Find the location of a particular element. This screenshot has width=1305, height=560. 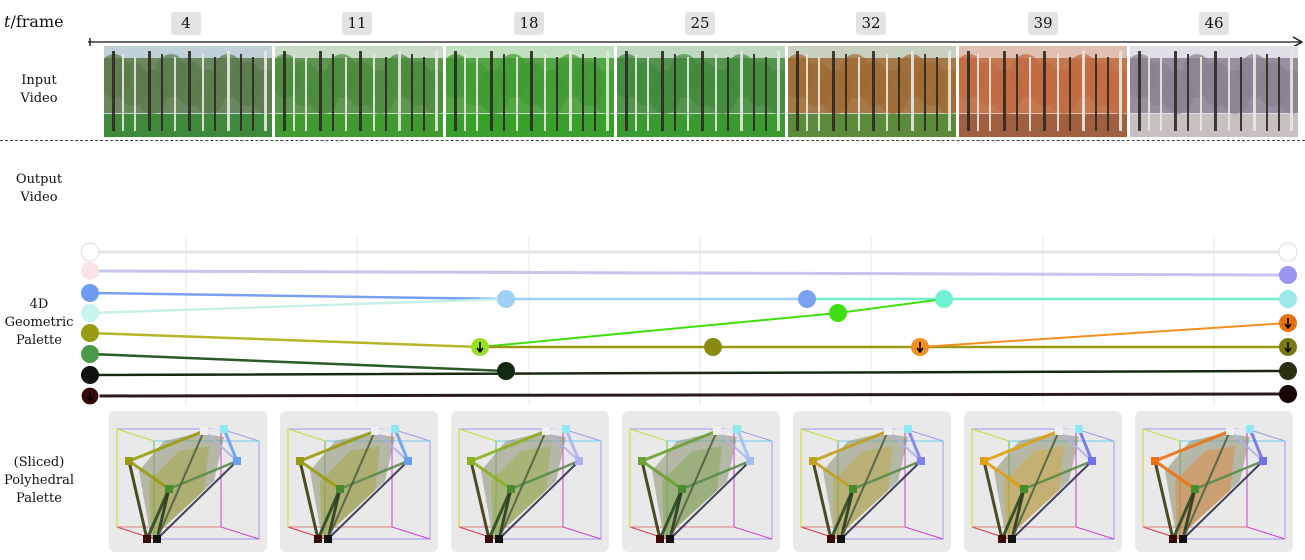

time-axis-label: t/frame is located at coordinates (34, 21).